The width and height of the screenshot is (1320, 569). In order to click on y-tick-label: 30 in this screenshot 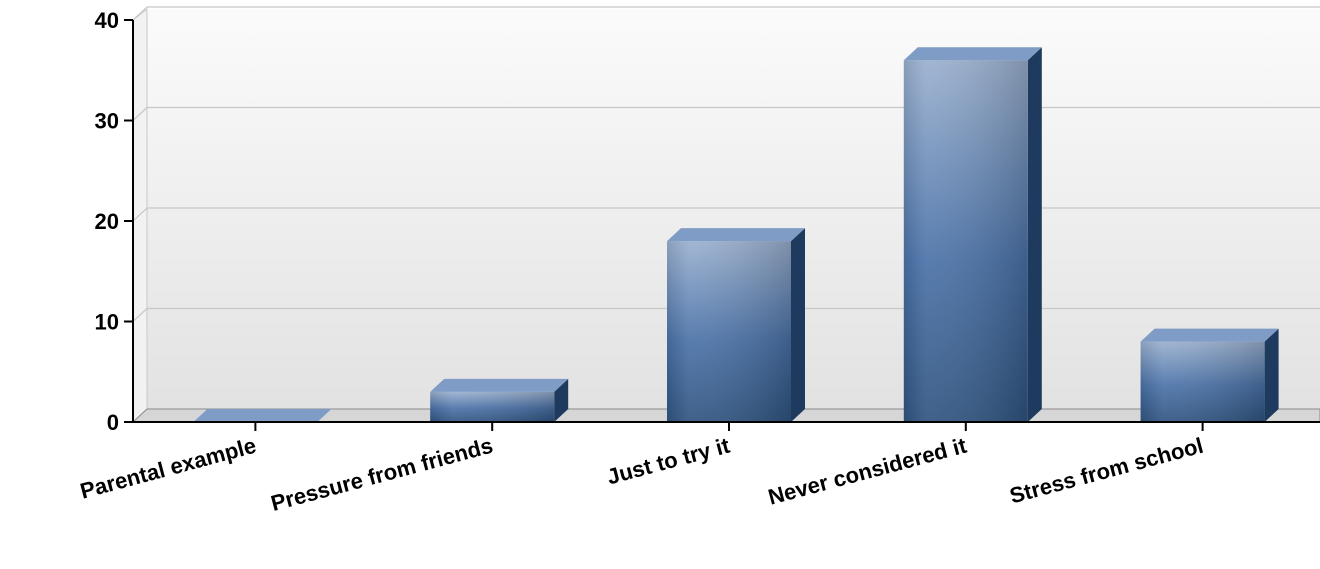, I will do `click(107, 121)`.